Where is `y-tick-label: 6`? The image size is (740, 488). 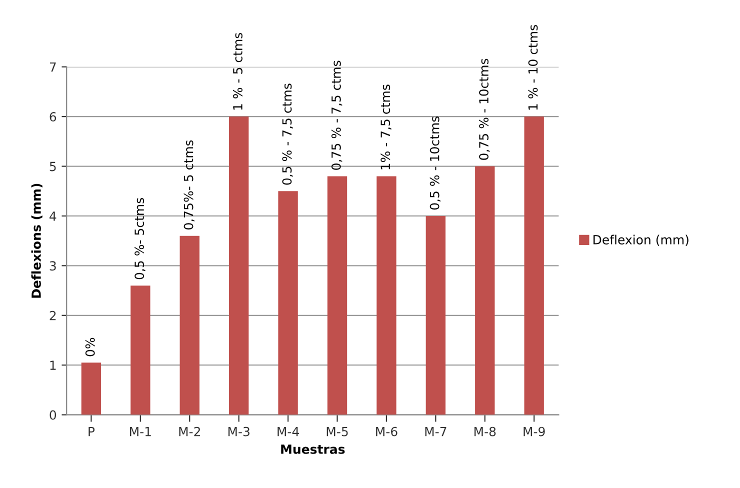
y-tick-label: 6 is located at coordinates (53, 117).